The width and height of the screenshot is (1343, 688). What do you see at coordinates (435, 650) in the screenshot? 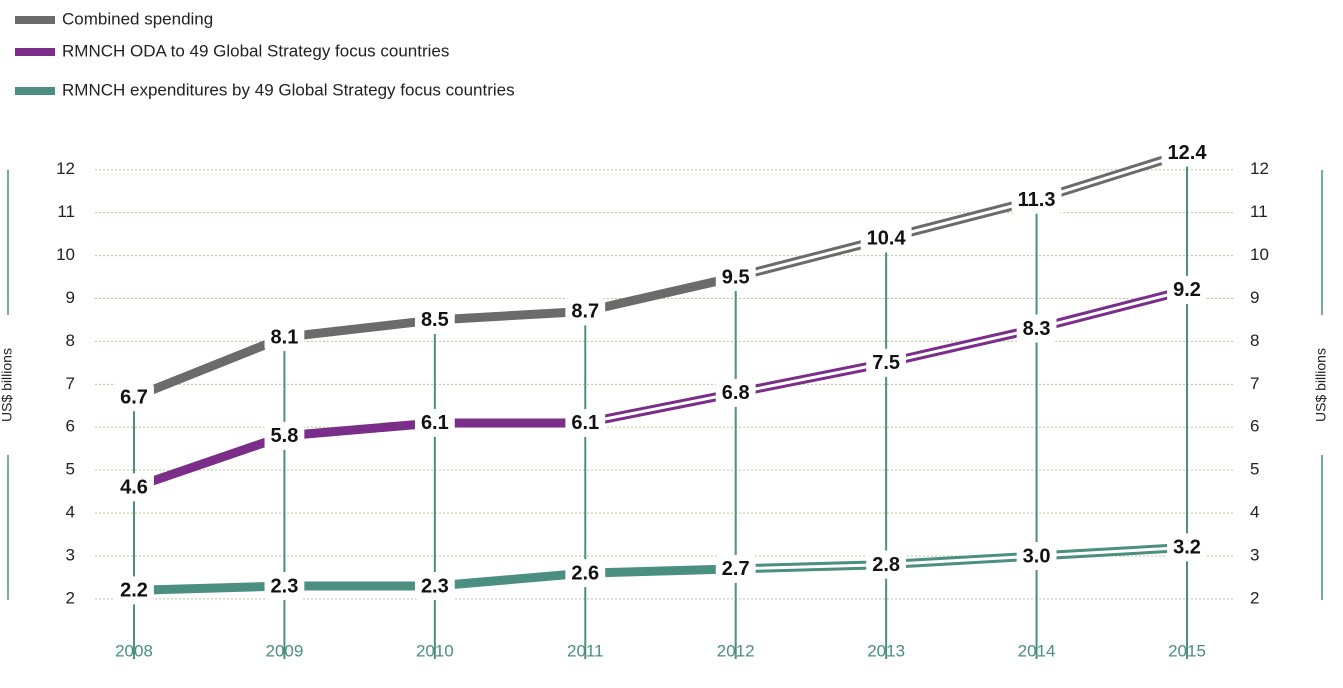
I see `x-tick-label: 2010` at bounding box center [435, 650].